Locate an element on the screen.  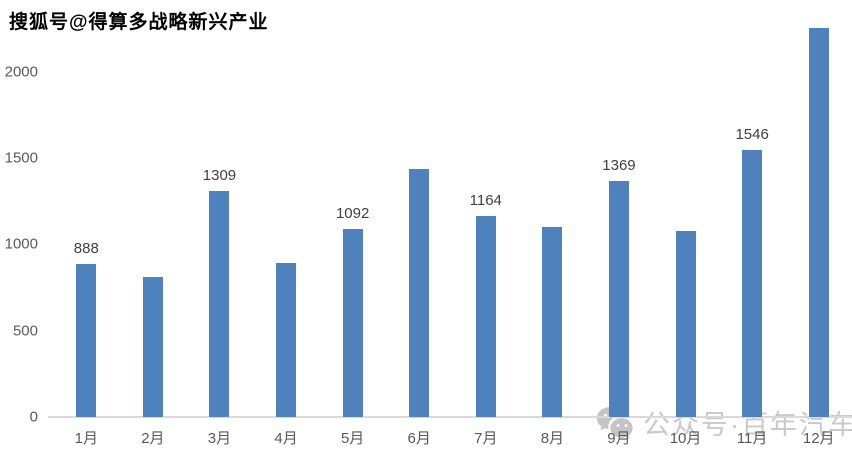
bar-7月 is located at coordinates (485, 316).